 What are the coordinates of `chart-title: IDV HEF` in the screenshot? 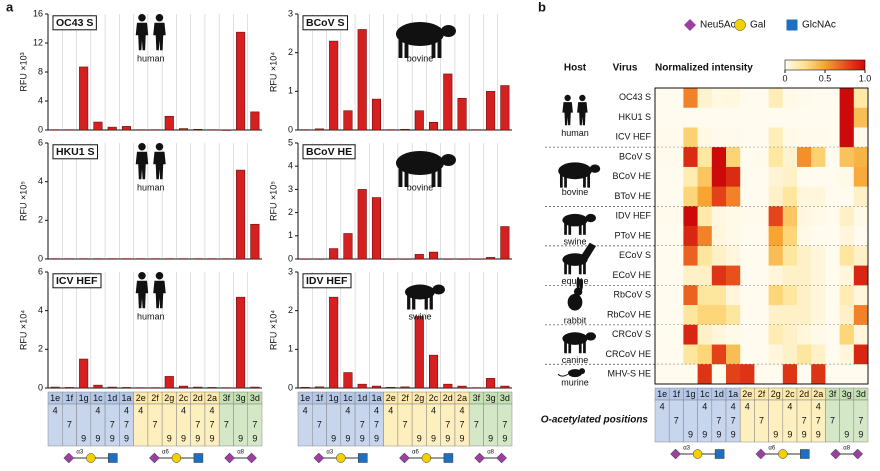 It's located at (327, 281).